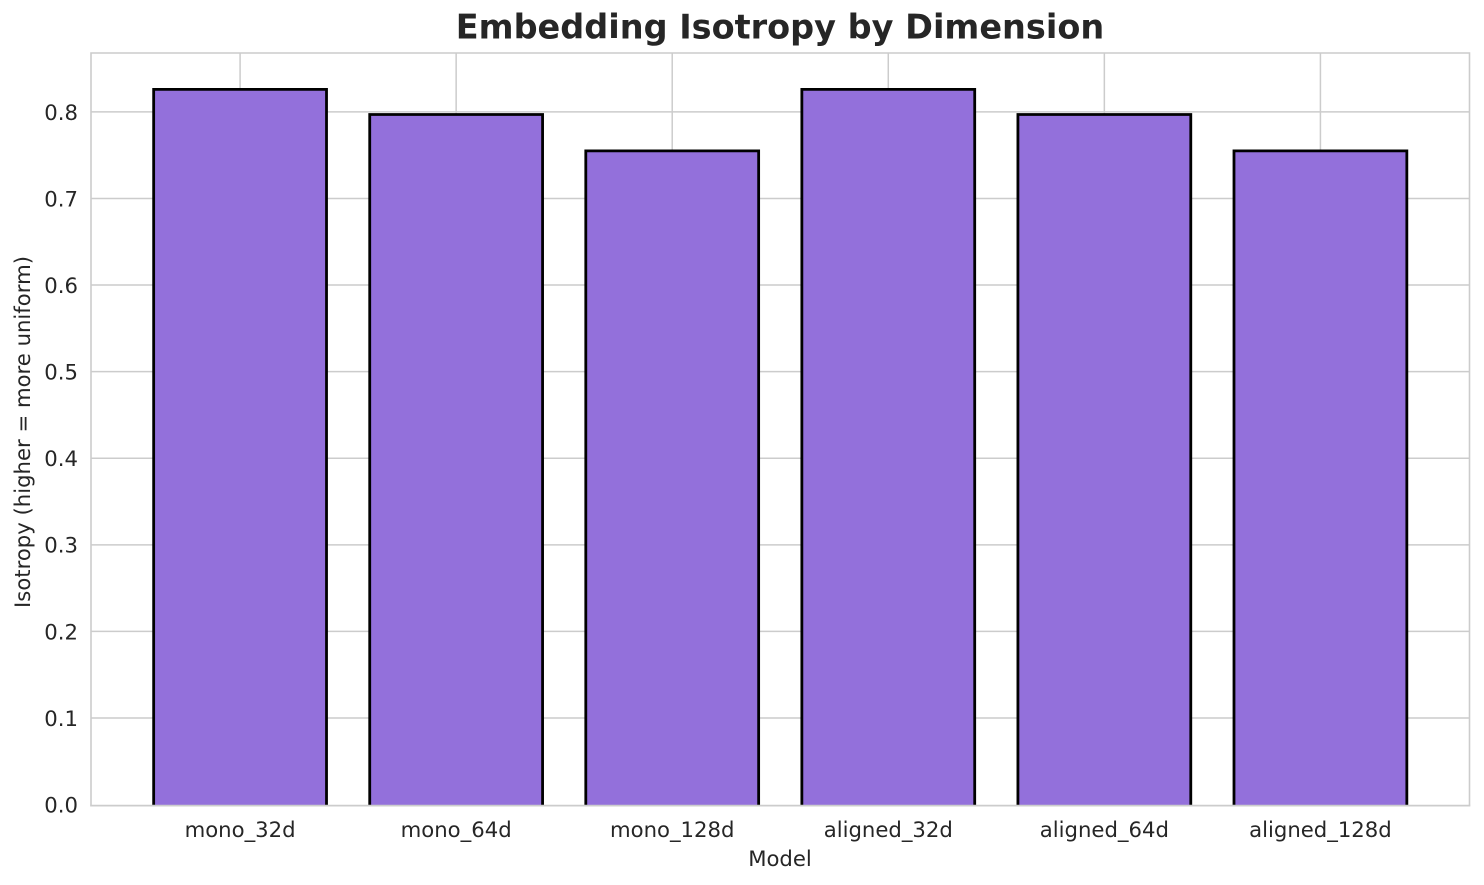 This screenshot has width=1484, height=885. What do you see at coordinates (61, 631) in the screenshot?
I see `y-tick-label: 0.2` at bounding box center [61, 631].